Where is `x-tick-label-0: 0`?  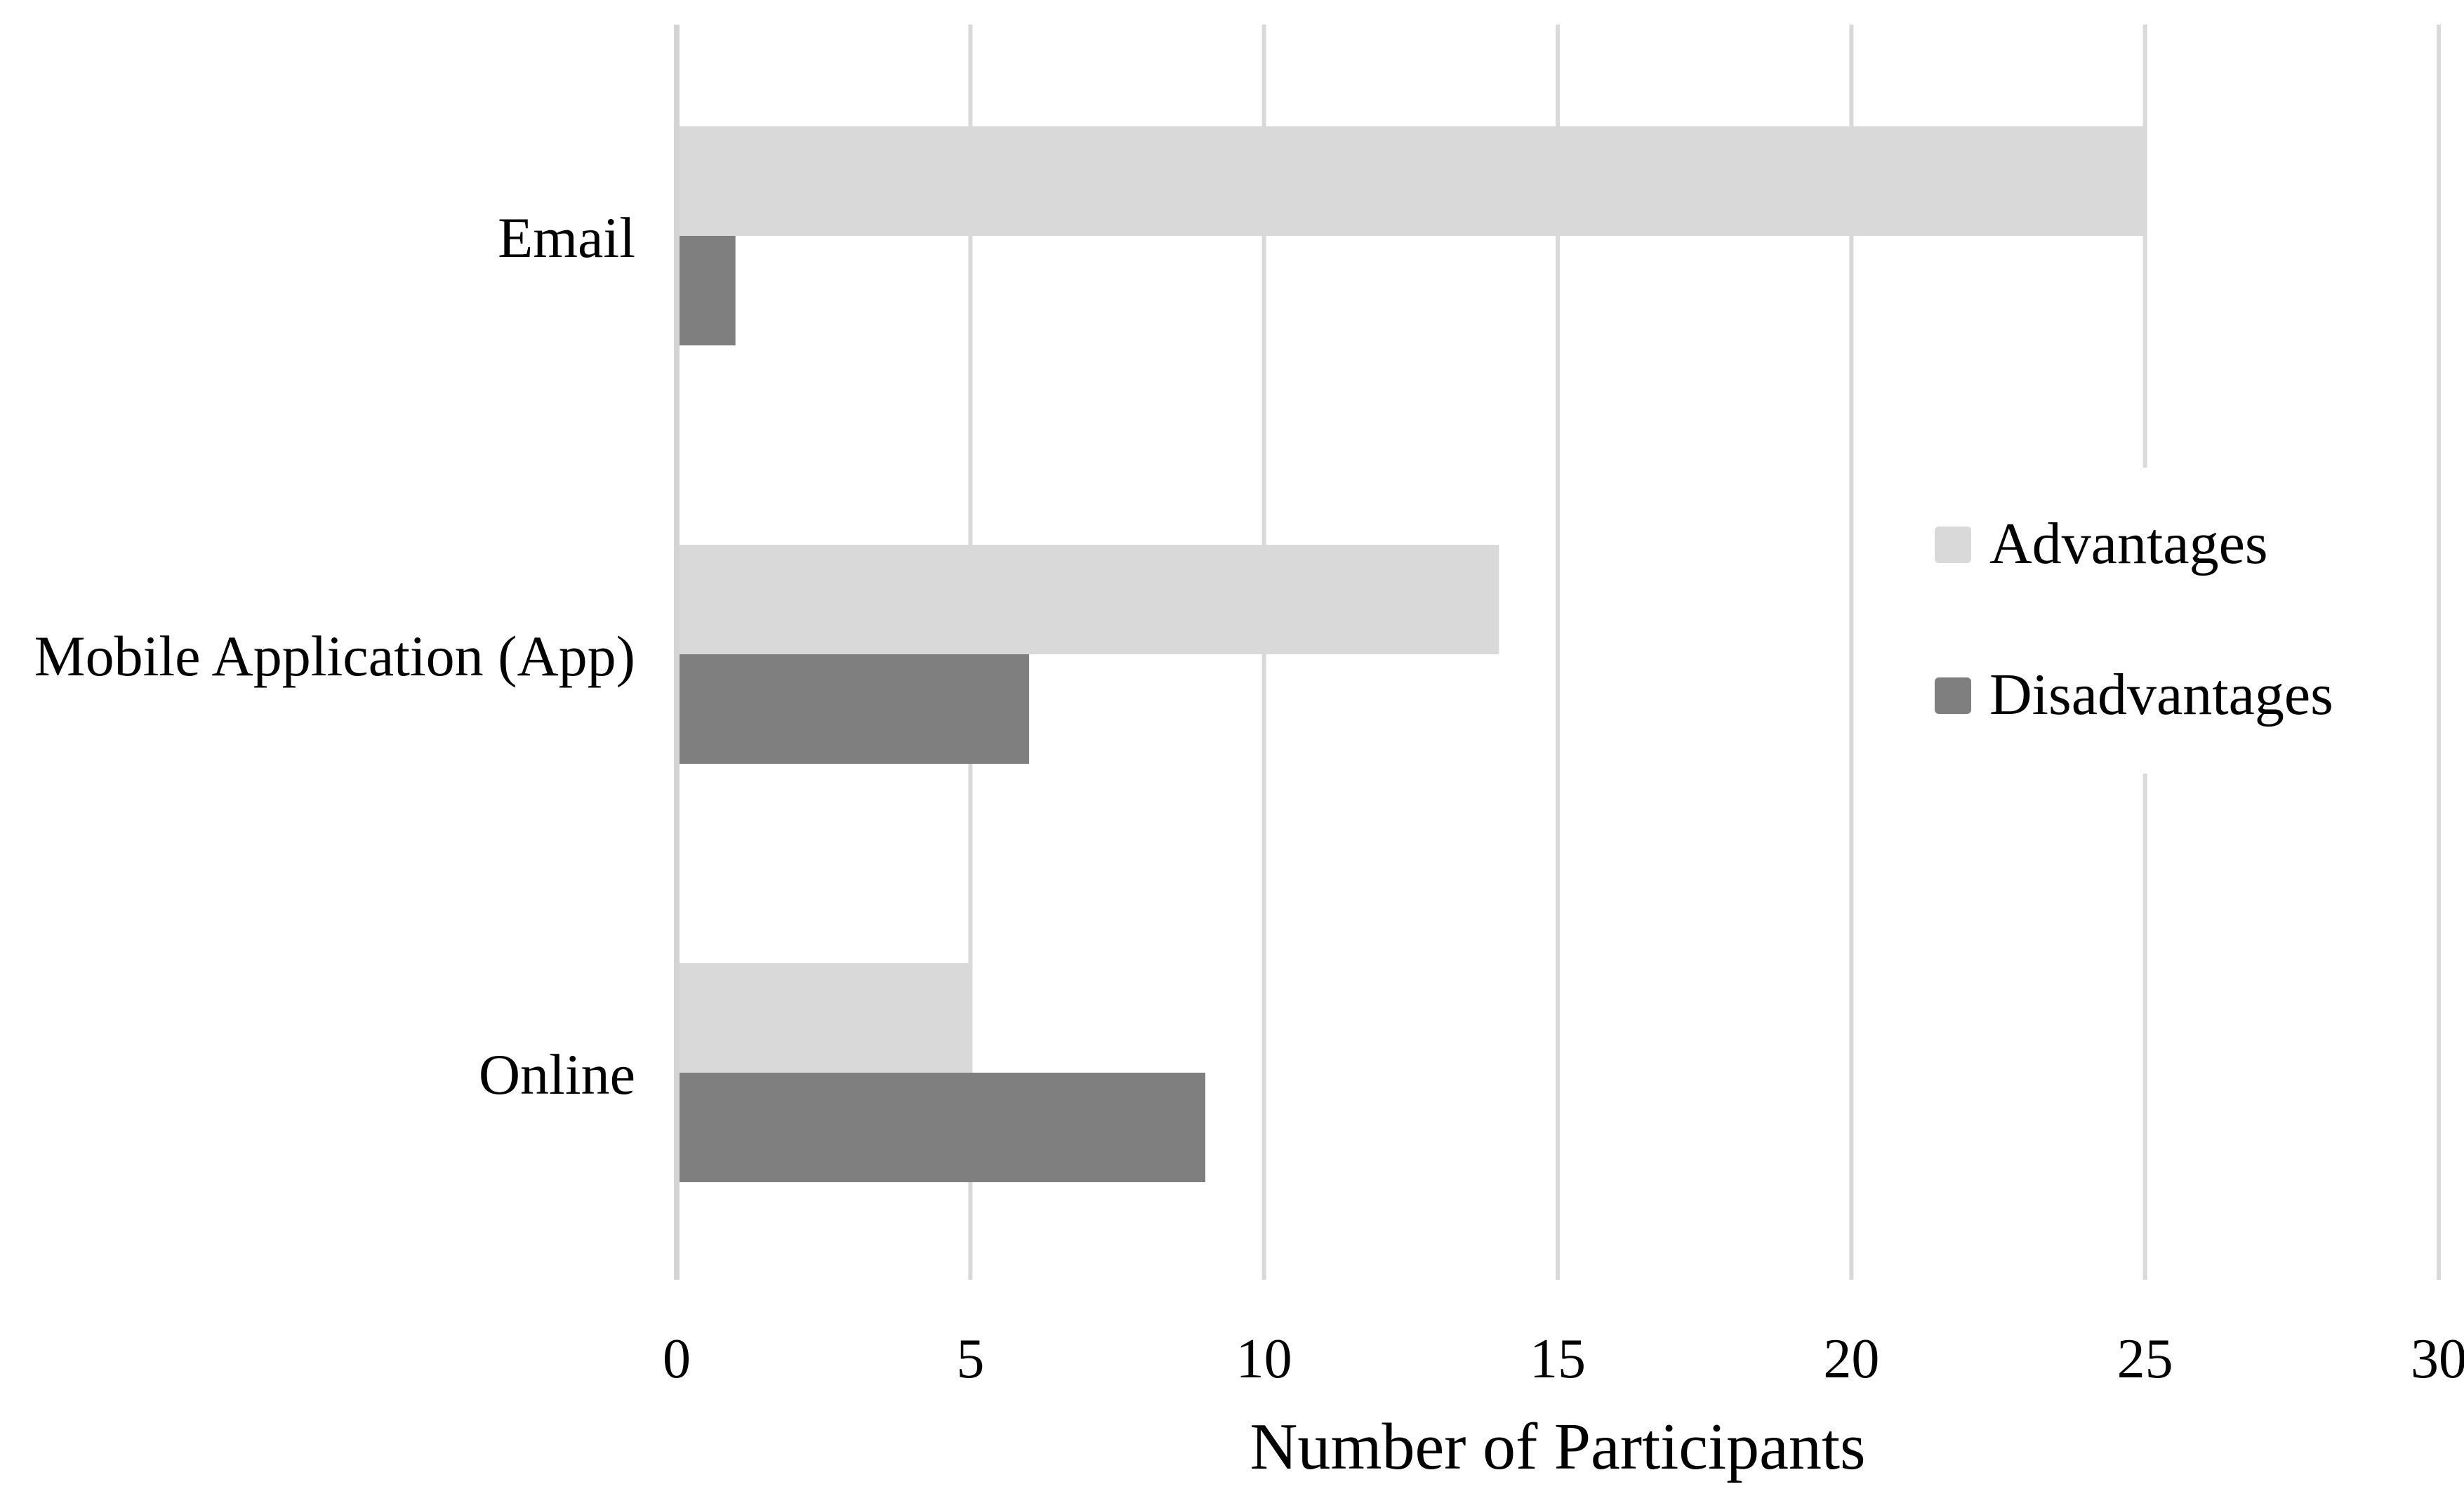 x-tick-label-0: 0 is located at coordinates (677, 1359).